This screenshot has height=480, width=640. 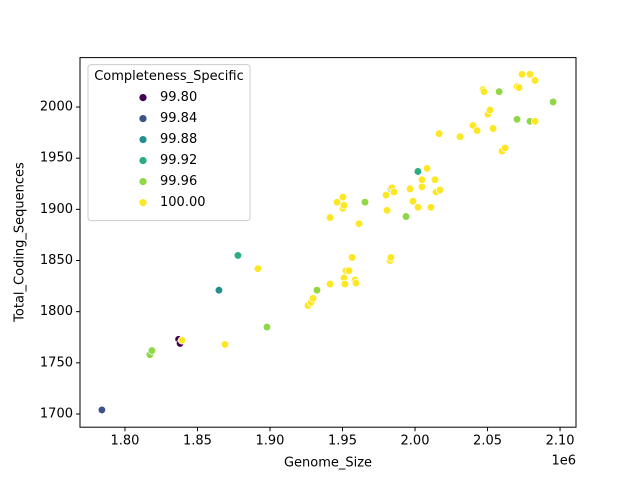 I want to click on x-tick-label: 1.95, so click(x=342, y=441).